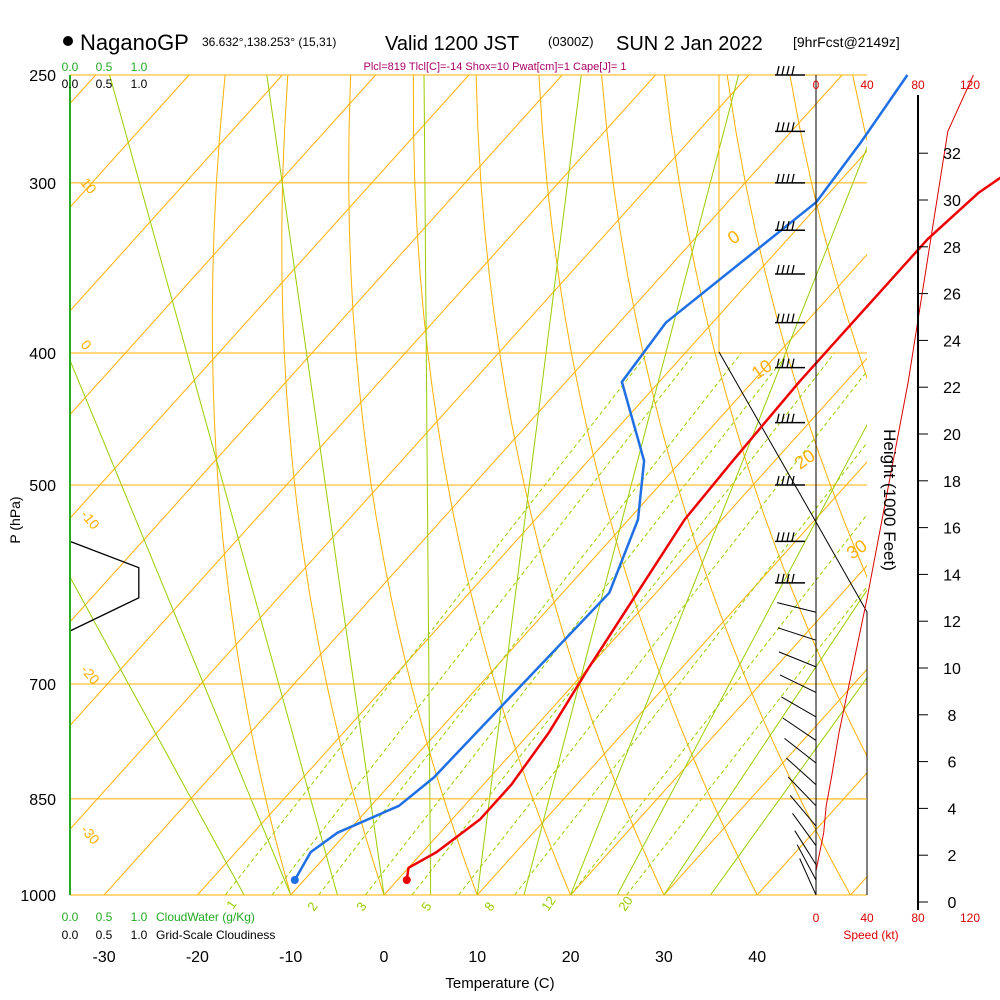 The height and width of the screenshot is (1000, 1000). What do you see at coordinates (205, 917) in the screenshot?
I see `cloudwater-title: CloudWater (g/Kg)` at bounding box center [205, 917].